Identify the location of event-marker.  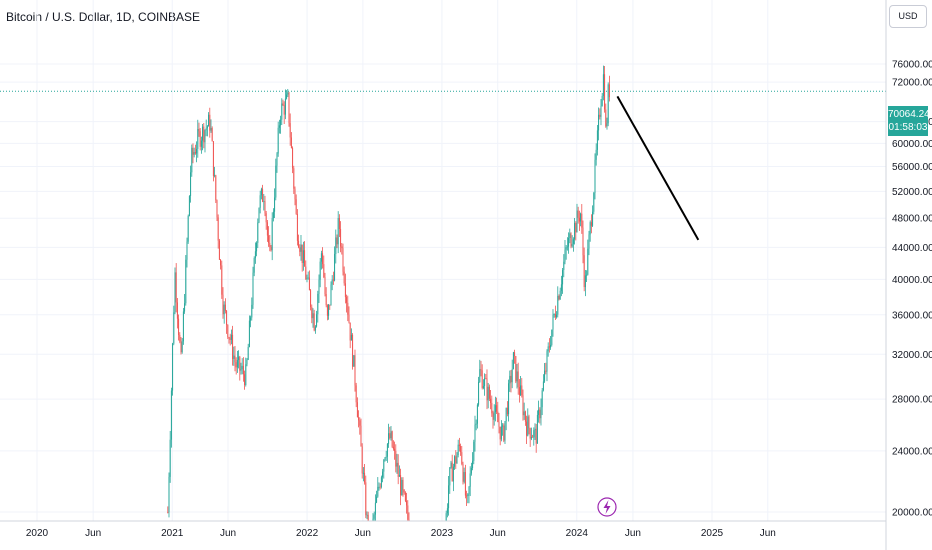
(607, 507).